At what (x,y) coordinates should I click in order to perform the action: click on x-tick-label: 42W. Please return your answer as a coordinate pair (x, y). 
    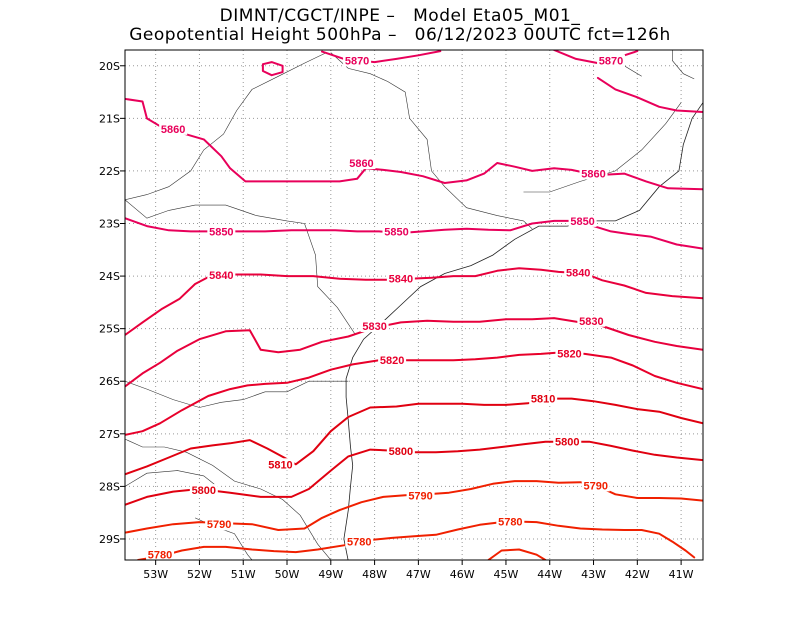
    Looking at the image, I should click on (637, 574).